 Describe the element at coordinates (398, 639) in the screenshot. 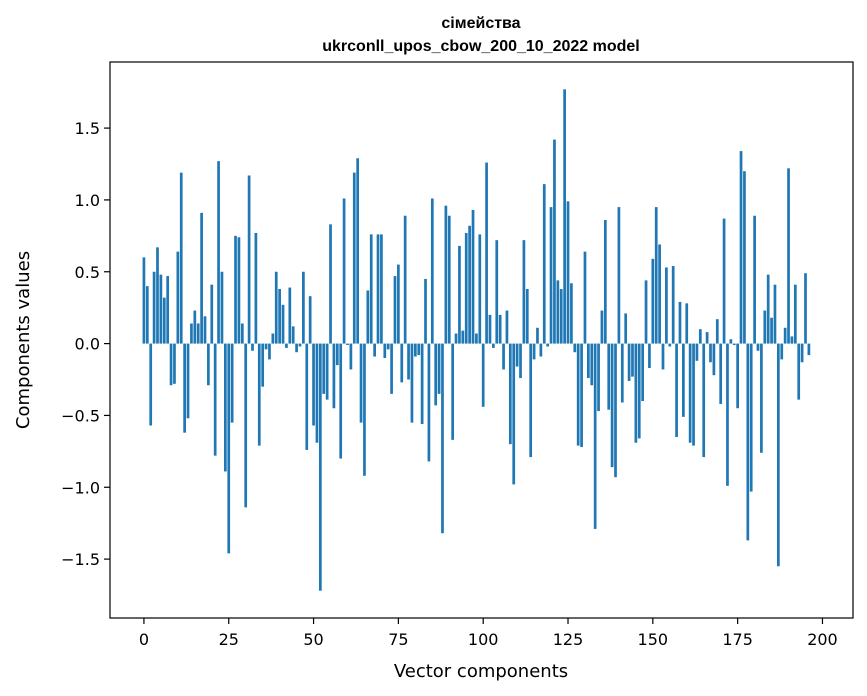

I see `x-tick-label: 75` at that location.